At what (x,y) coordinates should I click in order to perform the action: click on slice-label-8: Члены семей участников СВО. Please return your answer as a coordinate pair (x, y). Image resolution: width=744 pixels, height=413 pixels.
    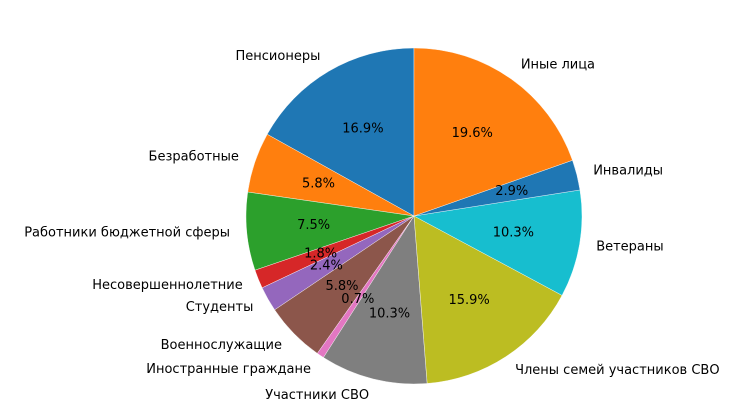
    Looking at the image, I should click on (617, 370).